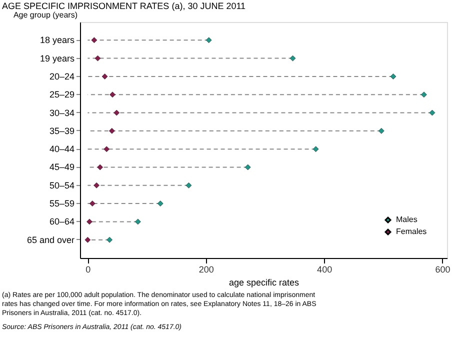 Image resolution: width=454 pixels, height=340 pixels. Describe the element at coordinates (61, 221) in the screenshot. I see `y-tick-label: 60–64` at that location.